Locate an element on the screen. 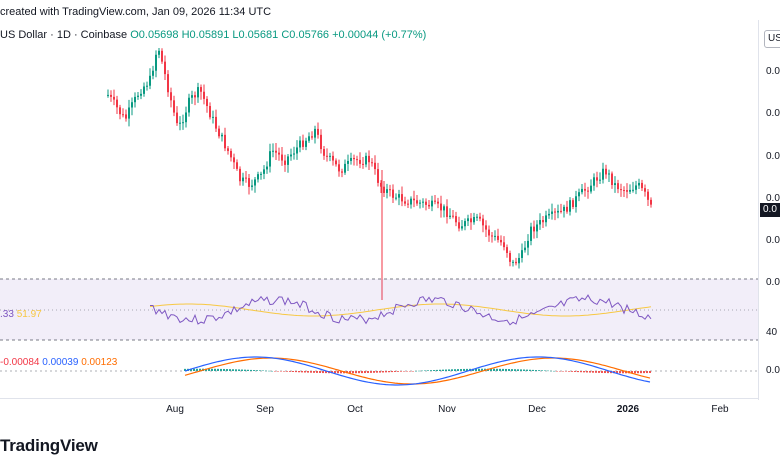 The width and height of the screenshot is (780, 470). ohlc-close: C0.05766 is located at coordinates (305, 35).